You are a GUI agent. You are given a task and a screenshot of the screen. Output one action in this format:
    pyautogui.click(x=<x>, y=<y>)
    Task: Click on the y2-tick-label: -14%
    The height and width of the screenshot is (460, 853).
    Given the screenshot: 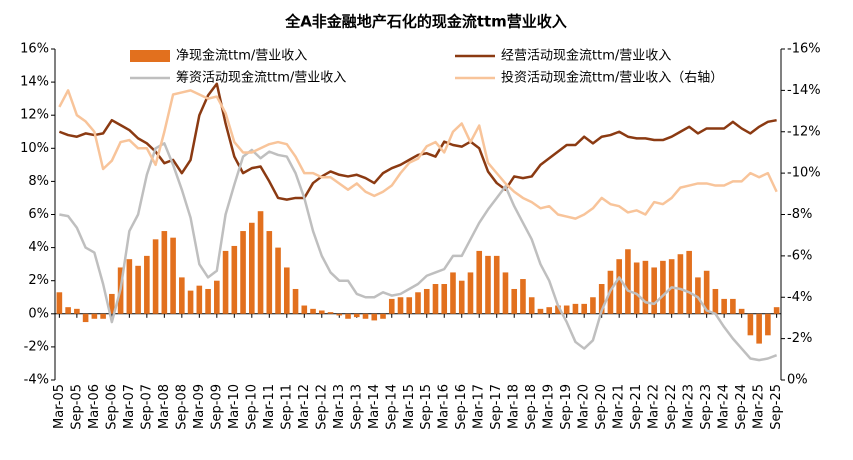 What is the action you would take?
    pyautogui.click(x=804, y=90)
    